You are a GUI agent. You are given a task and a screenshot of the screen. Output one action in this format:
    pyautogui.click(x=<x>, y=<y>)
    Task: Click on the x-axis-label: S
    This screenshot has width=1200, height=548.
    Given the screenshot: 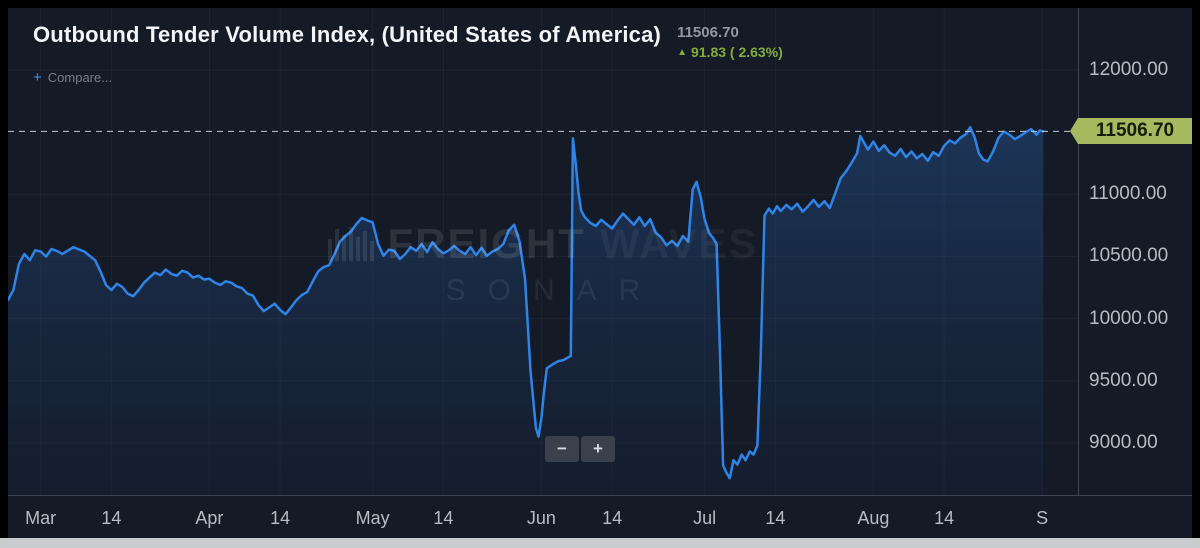 What is the action you would take?
    pyautogui.click(x=1042, y=518)
    